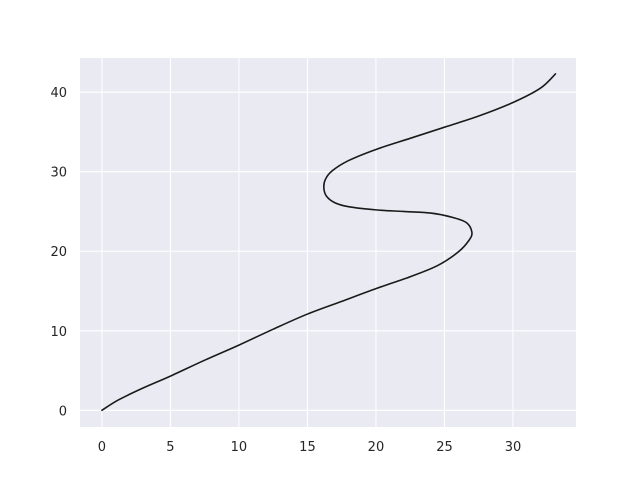  I want to click on x-tick-label: 25, so click(444, 447).